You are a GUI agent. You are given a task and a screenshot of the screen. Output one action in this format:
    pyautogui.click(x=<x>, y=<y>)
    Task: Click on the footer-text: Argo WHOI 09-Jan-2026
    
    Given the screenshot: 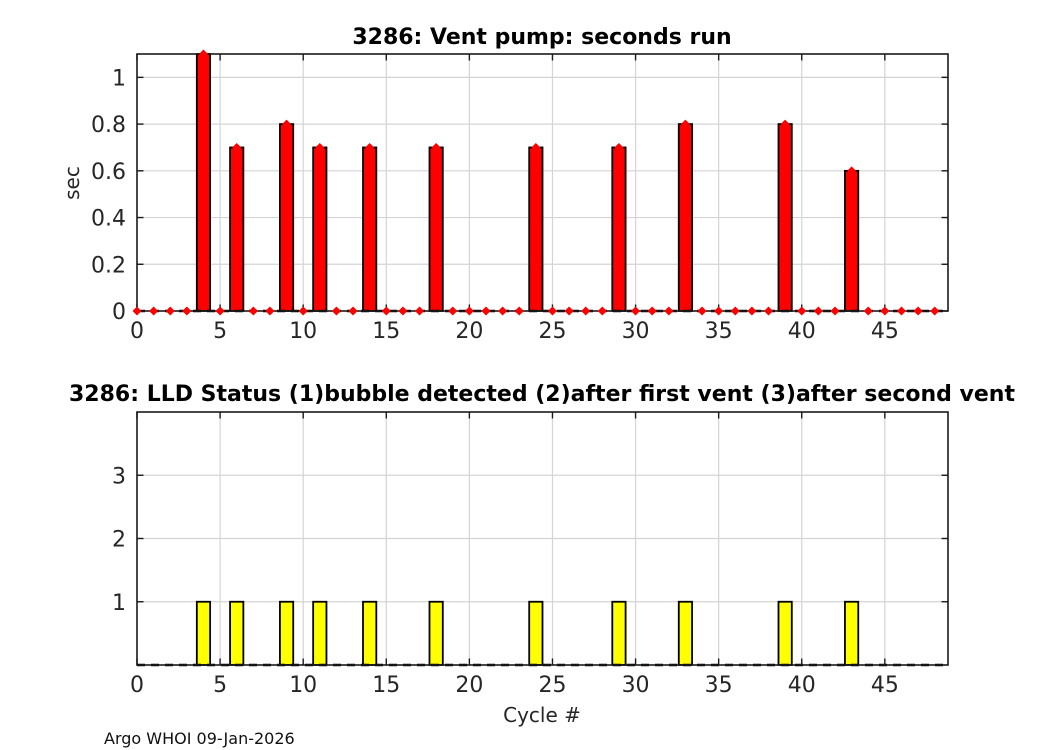 What is the action you would take?
    pyautogui.click(x=199, y=738)
    